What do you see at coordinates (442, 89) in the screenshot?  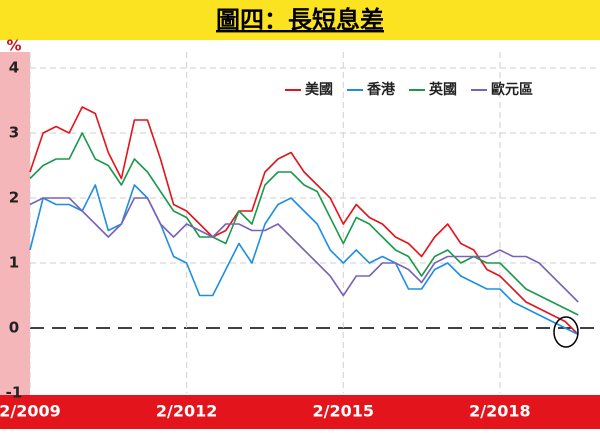 I see `legend-label: 英國` at bounding box center [442, 89].